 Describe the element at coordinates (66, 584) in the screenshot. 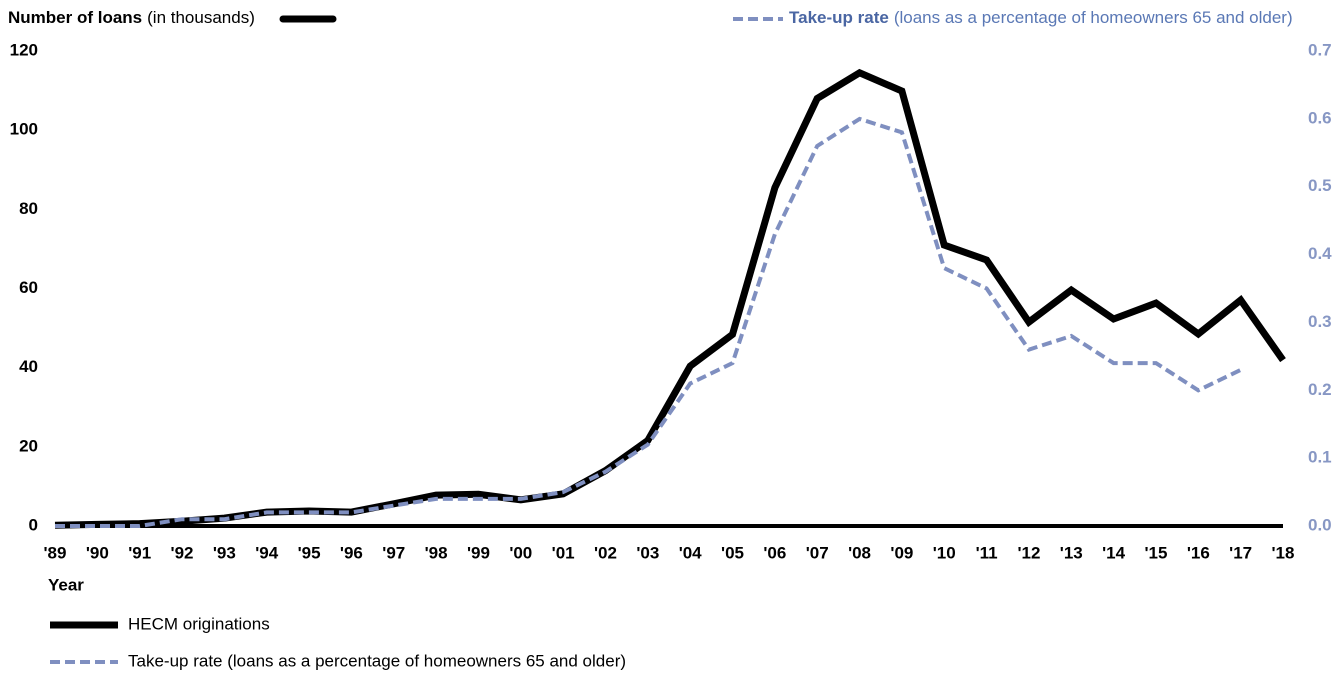

I see `x-axis-title: Year` at that location.